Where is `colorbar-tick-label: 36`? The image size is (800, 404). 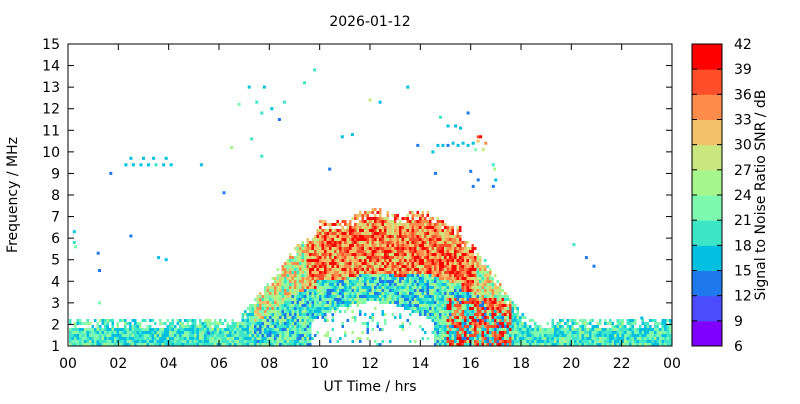 colorbar-tick-label: 36 is located at coordinates (743, 95).